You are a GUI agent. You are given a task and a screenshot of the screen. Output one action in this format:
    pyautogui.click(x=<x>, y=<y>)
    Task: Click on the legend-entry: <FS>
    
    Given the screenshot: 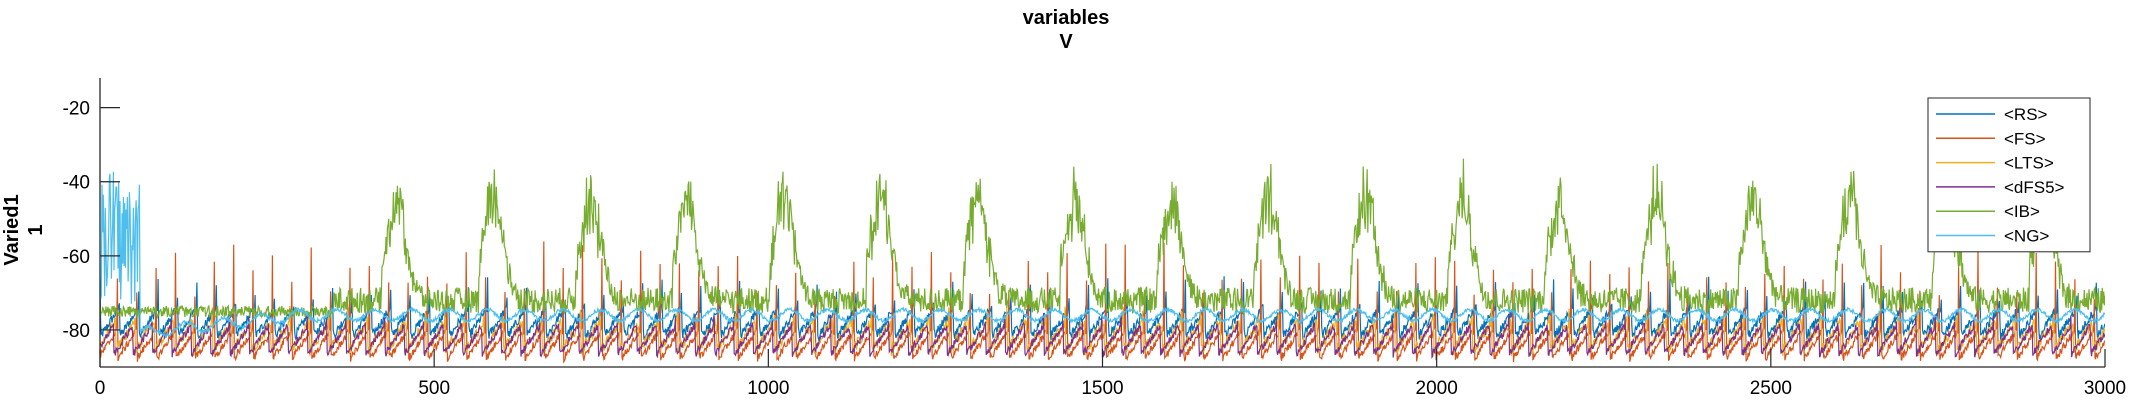 What is the action you would take?
    pyautogui.click(x=2025, y=138)
    